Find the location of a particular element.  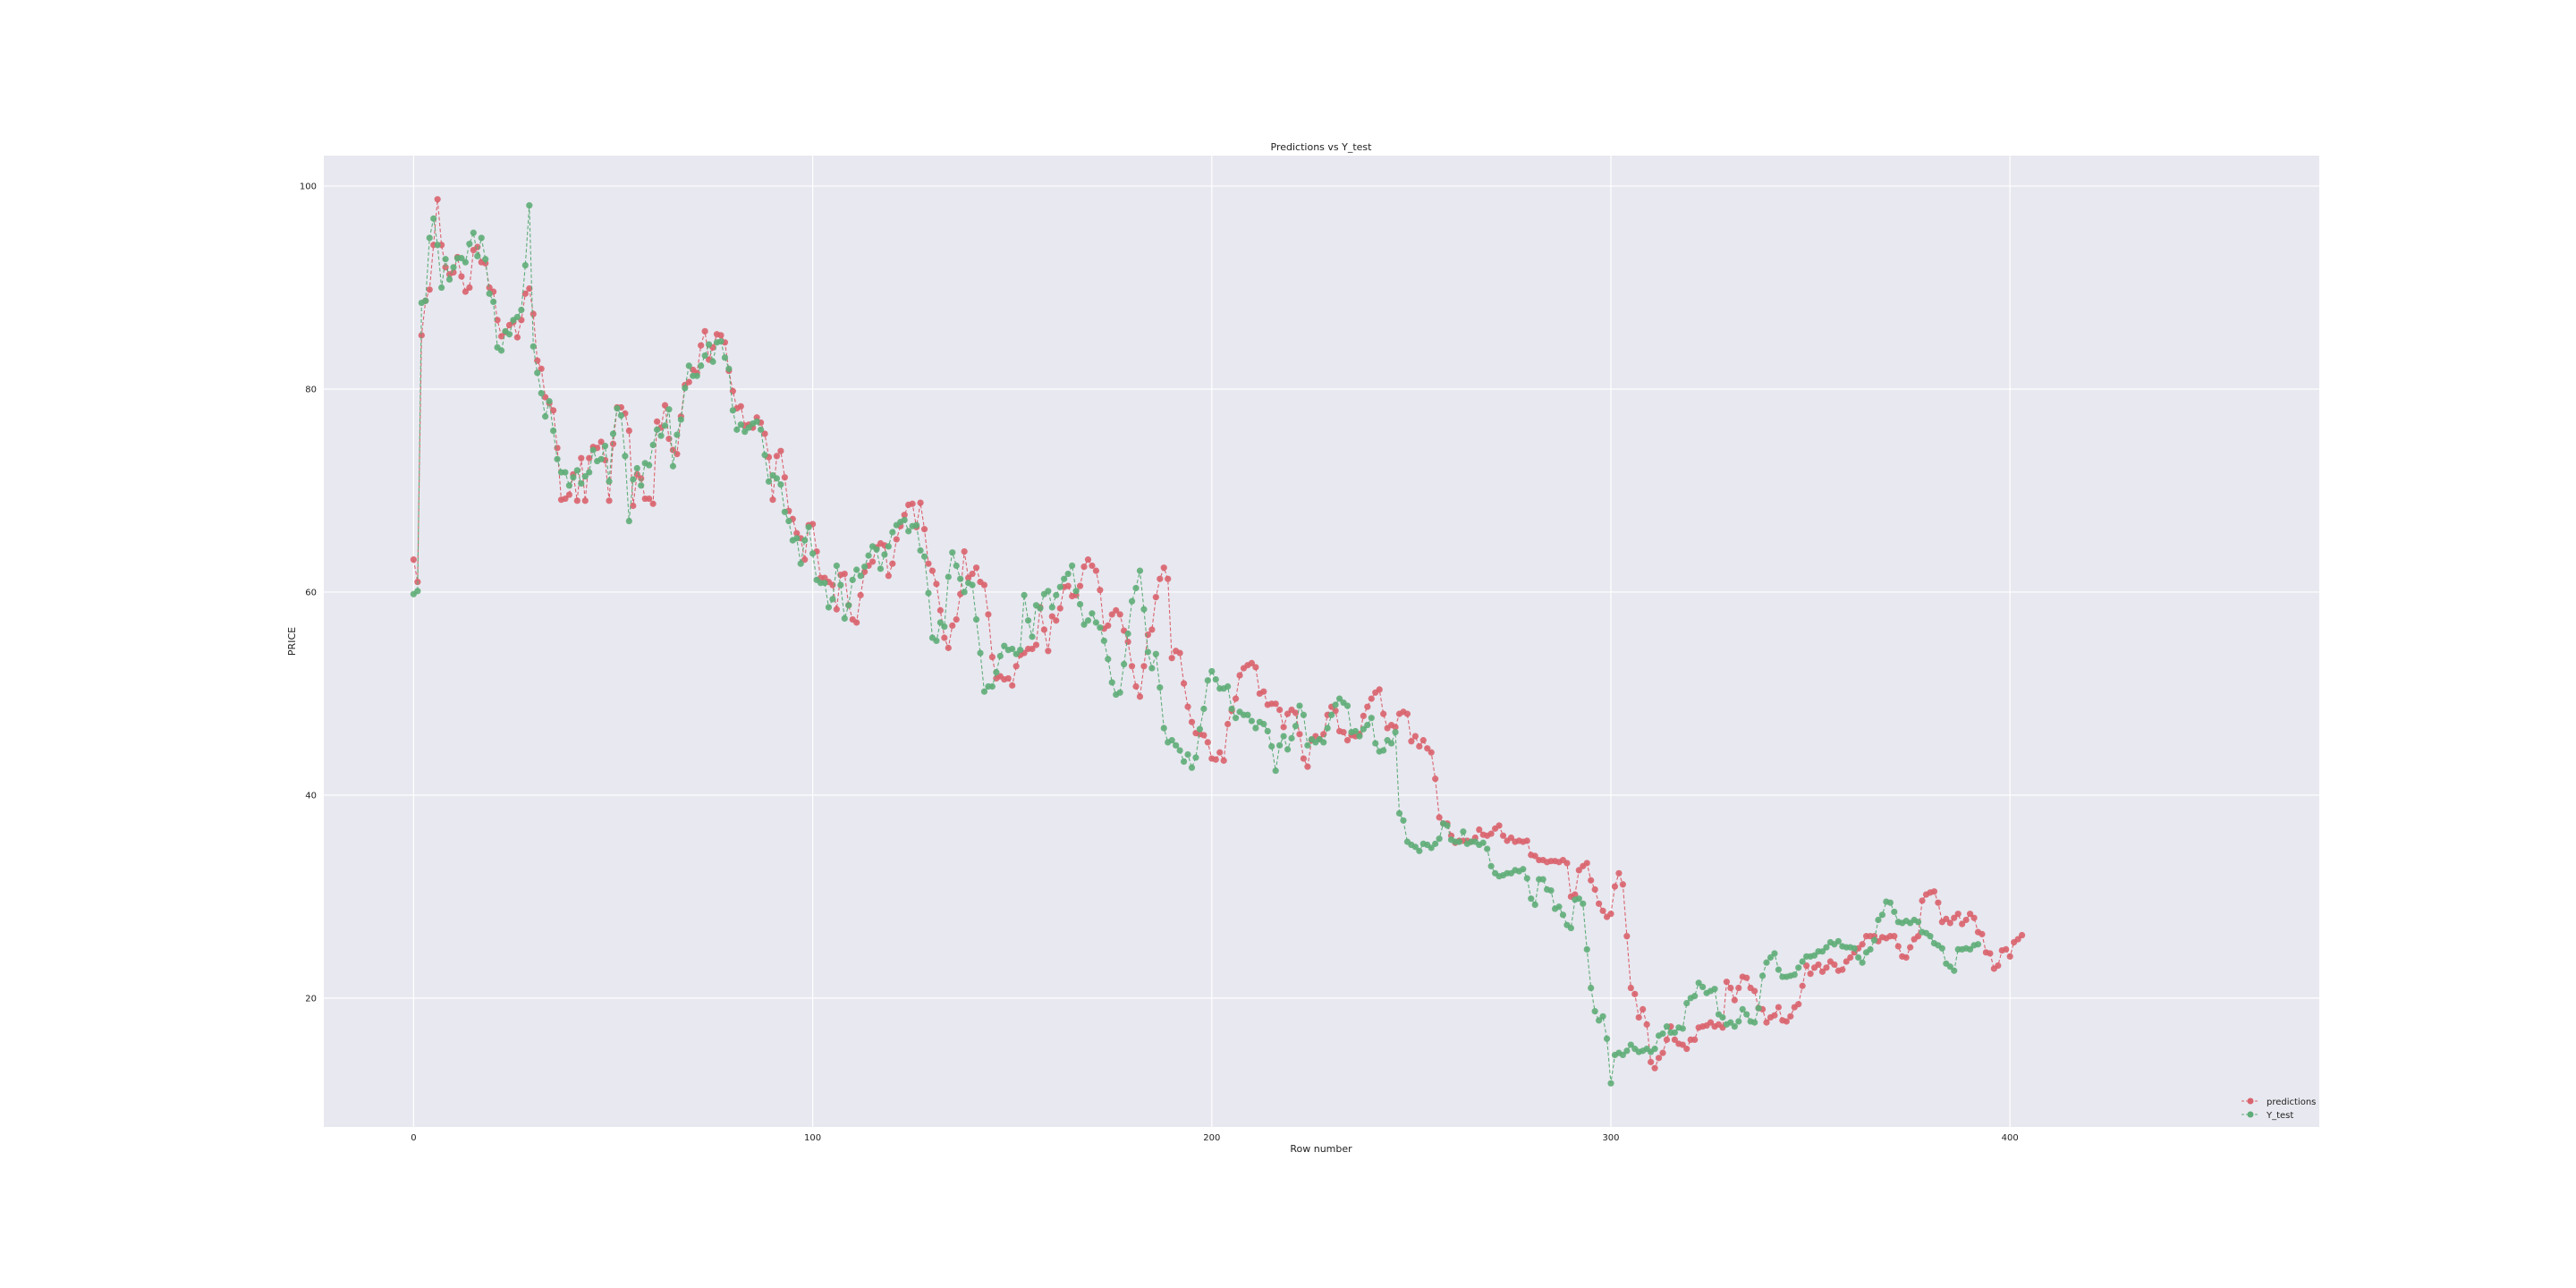

legend-label-predictions: predictions is located at coordinates (2291, 1102).